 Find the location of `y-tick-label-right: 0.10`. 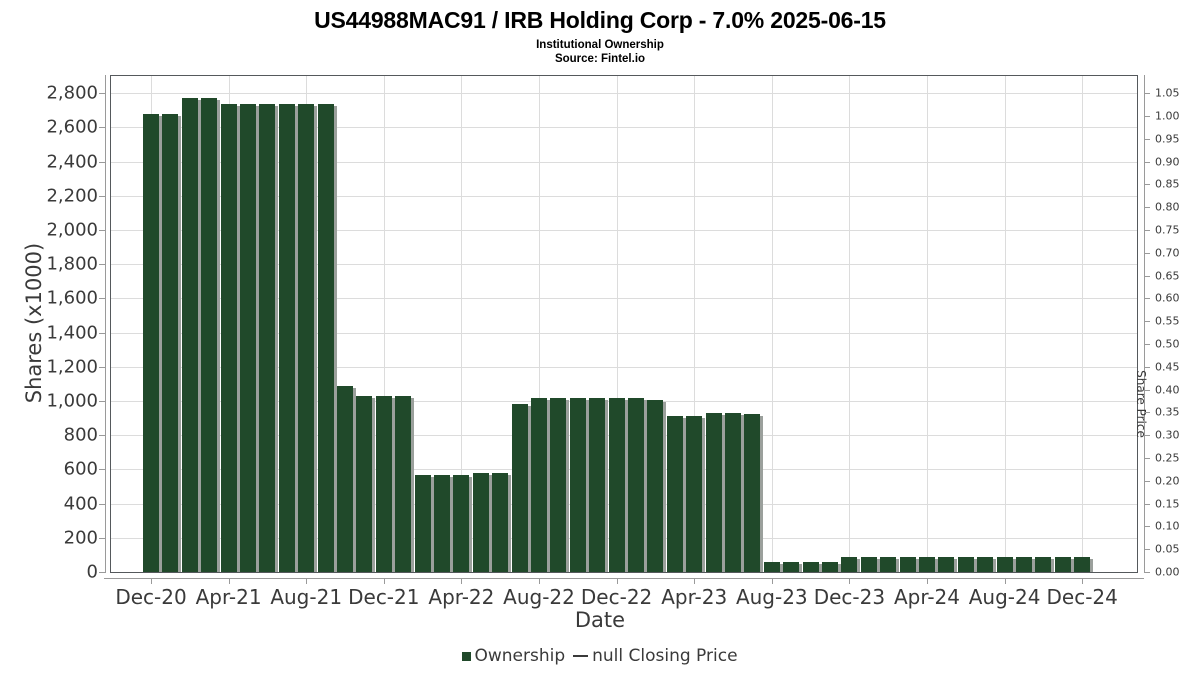

y-tick-label-right: 0.10 is located at coordinates (1167, 526).